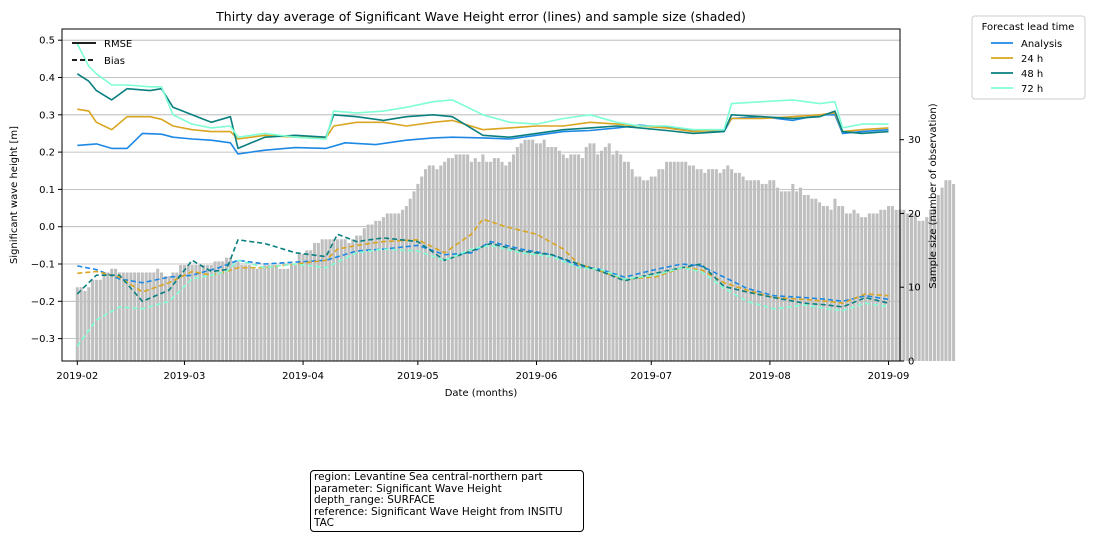  I want to click on y-tick-label: −0.2, so click(43, 302).